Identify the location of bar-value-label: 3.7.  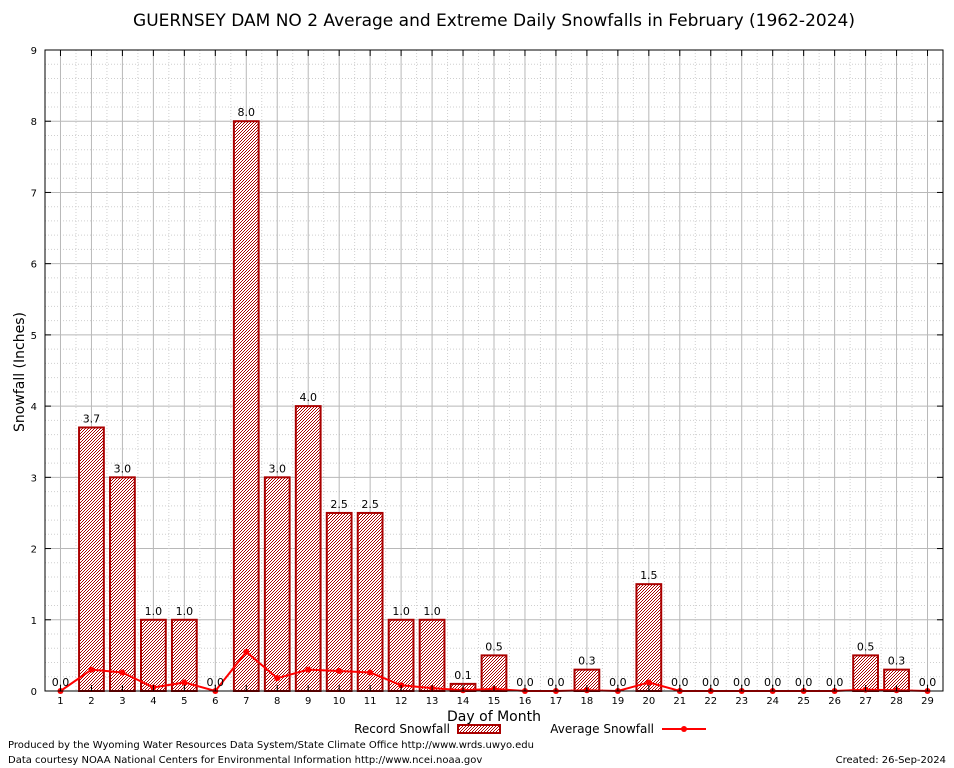
(92, 418).